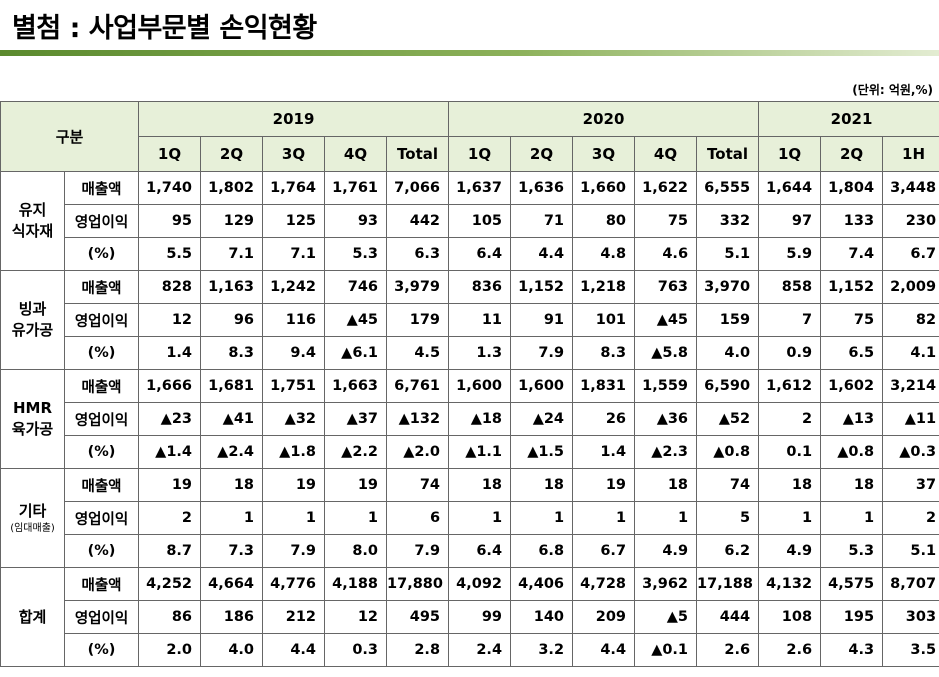 The height and width of the screenshot is (677, 939). Describe the element at coordinates (232, 584) in the screenshot. I see `value-cell: 4,664` at that location.